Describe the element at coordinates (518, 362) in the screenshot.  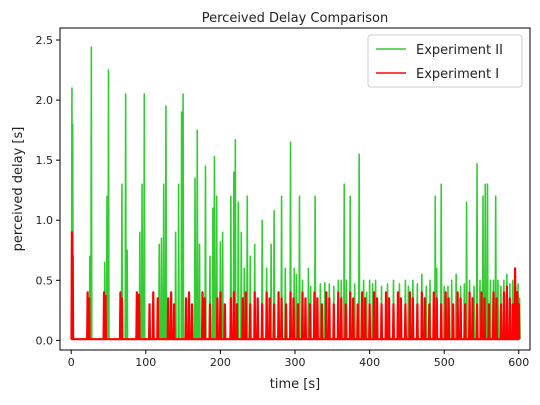
I see `x-tick-label: 600` at that location.